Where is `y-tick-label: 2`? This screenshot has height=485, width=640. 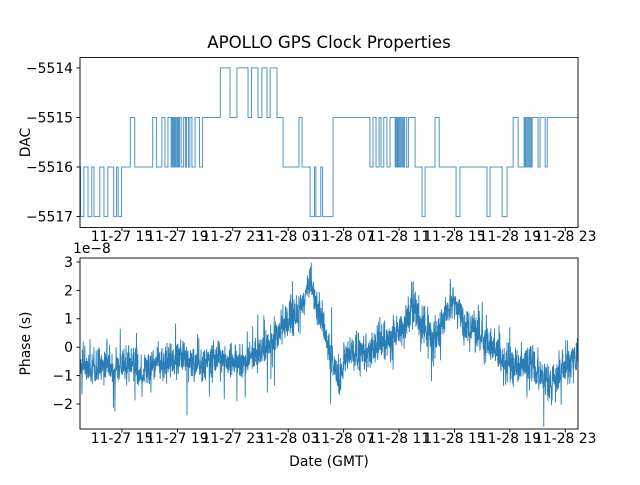 y-tick-label: 2 is located at coordinates (68, 291).